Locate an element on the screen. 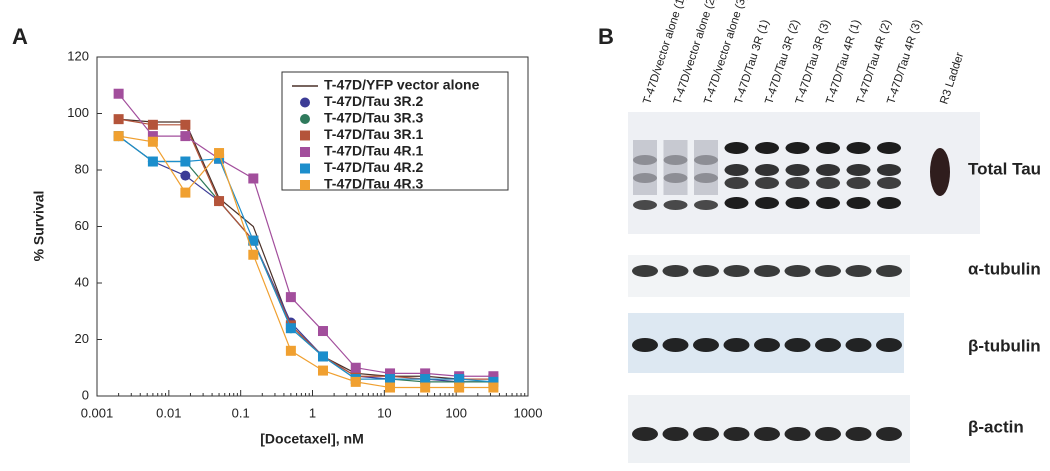  y-tick-label: 80 is located at coordinates (82, 168).